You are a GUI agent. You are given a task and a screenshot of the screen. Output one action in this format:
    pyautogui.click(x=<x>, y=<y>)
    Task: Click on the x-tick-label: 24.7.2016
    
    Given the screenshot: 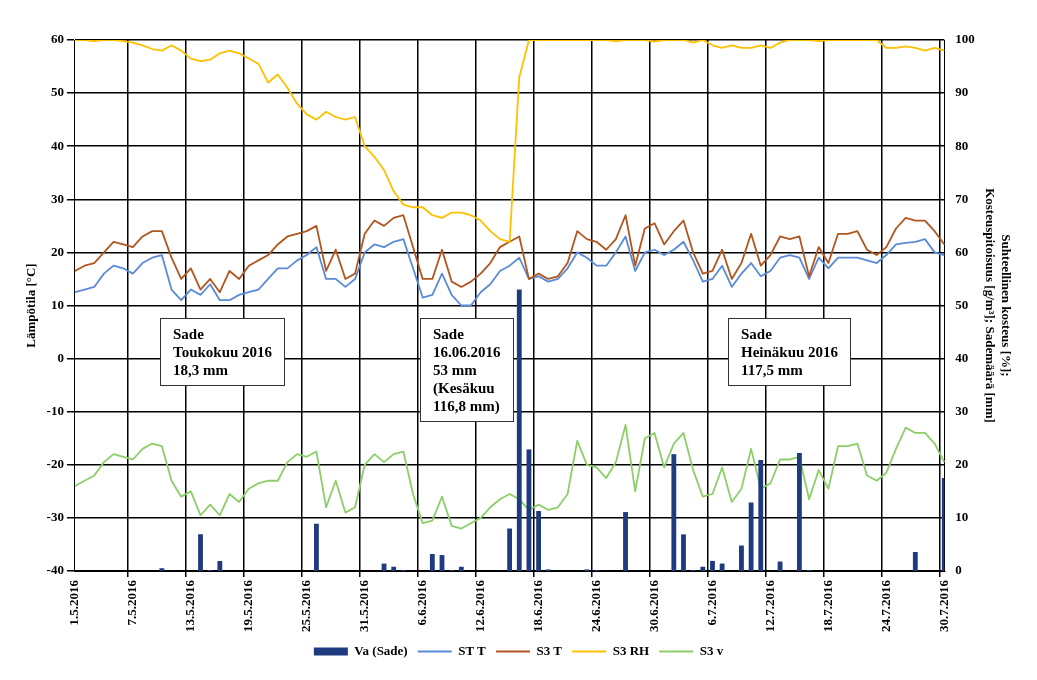 What is the action you would take?
    pyautogui.click(x=885, y=605)
    